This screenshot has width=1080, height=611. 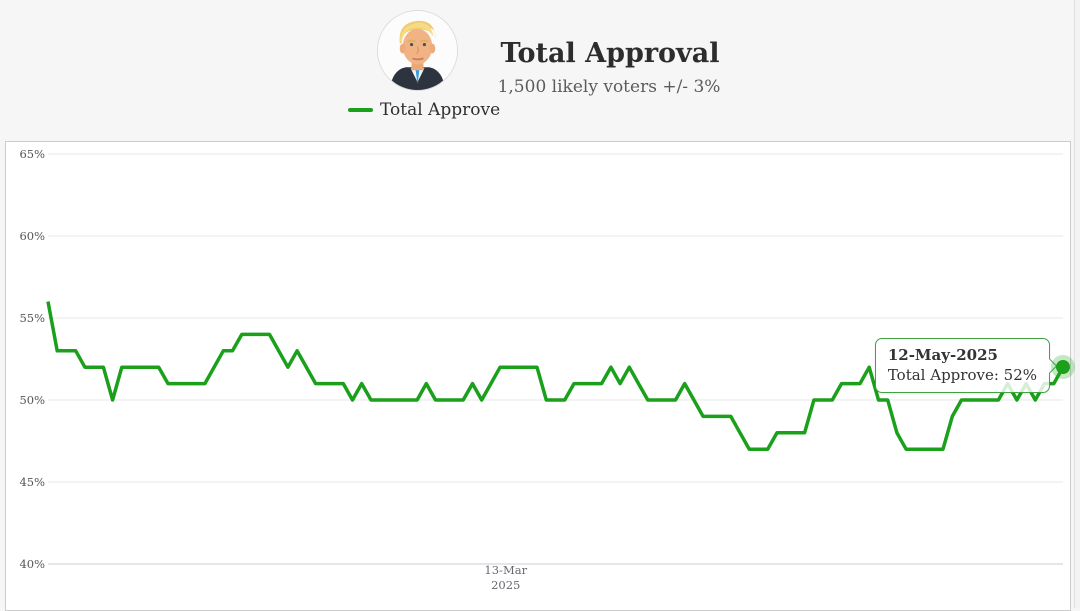 I want to click on y-axis-label: 40%, so click(x=32, y=564).